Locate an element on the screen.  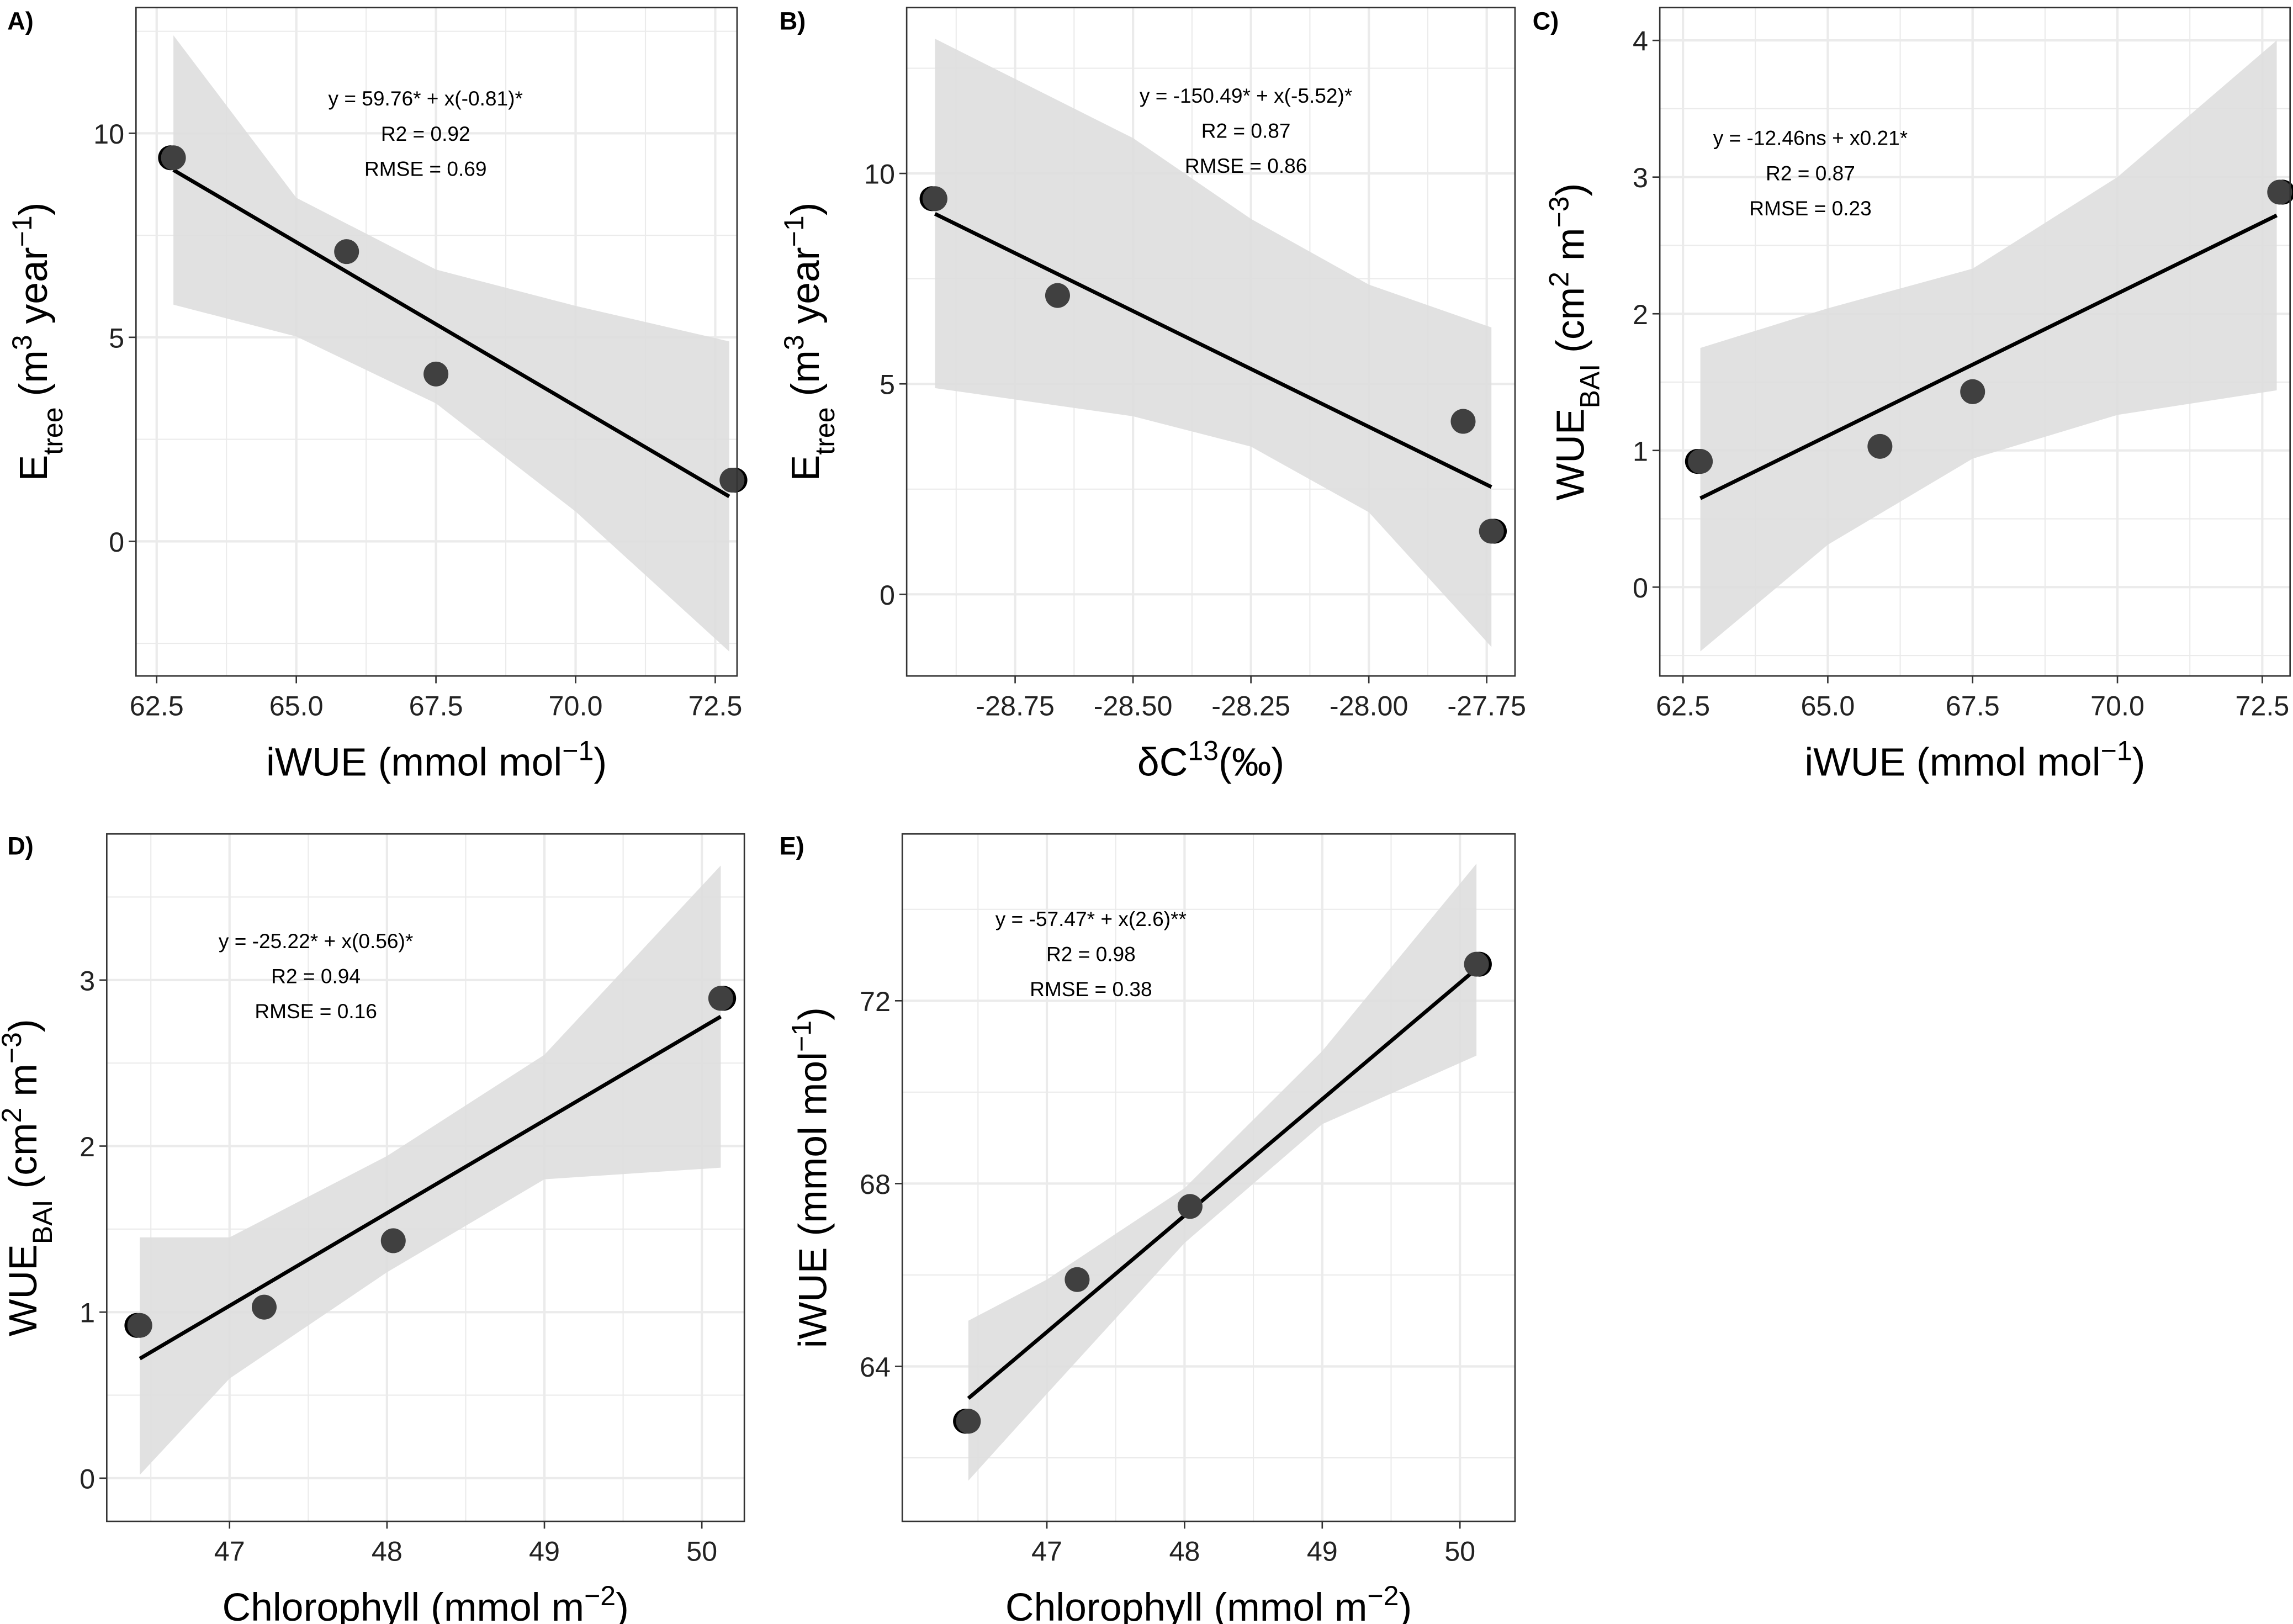
regression-annotation: R2 = 0.92 is located at coordinates (425, 133).